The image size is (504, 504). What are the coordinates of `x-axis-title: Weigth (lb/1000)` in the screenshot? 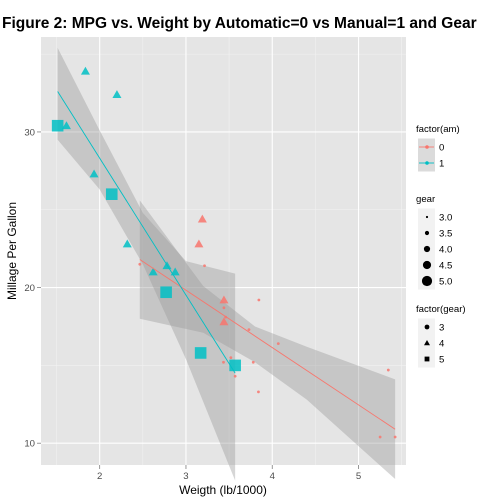 It's located at (223, 490).